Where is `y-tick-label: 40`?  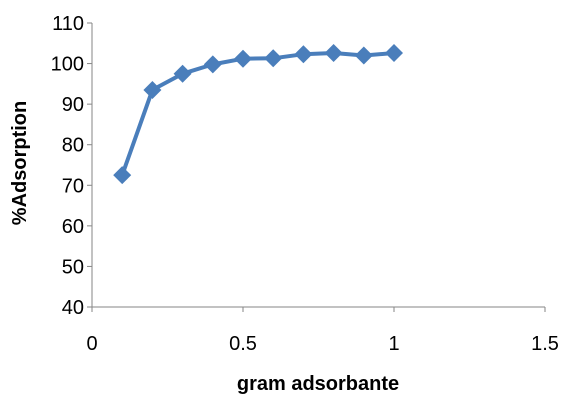 y-tick-label: 40 is located at coordinates (73, 308).